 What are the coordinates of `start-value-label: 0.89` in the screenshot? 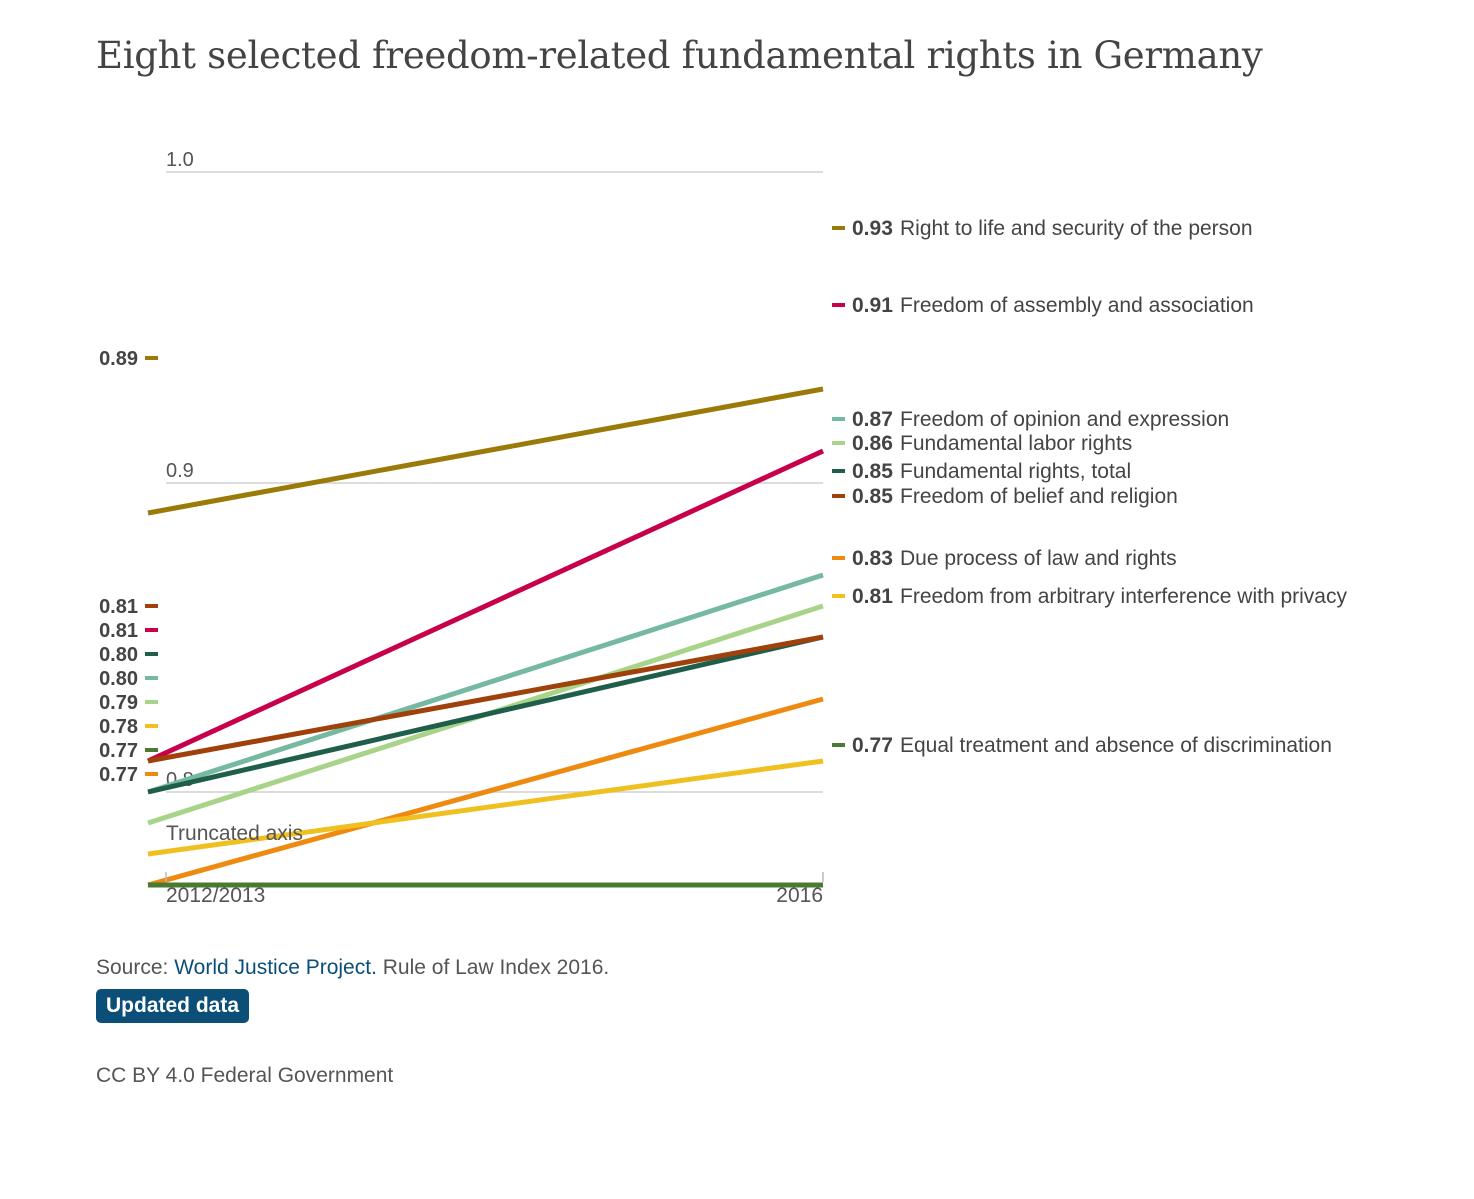 It's located at (118, 359).